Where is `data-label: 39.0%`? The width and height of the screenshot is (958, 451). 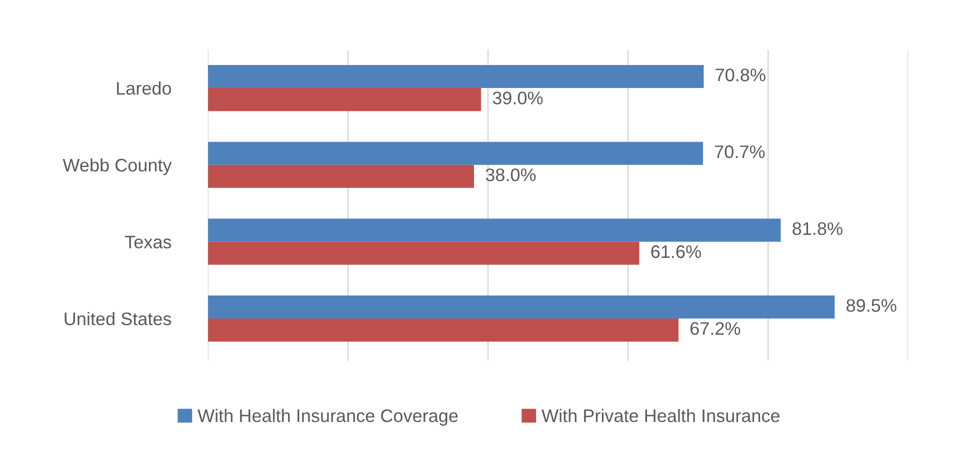 data-label: 39.0% is located at coordinates (517, 98).